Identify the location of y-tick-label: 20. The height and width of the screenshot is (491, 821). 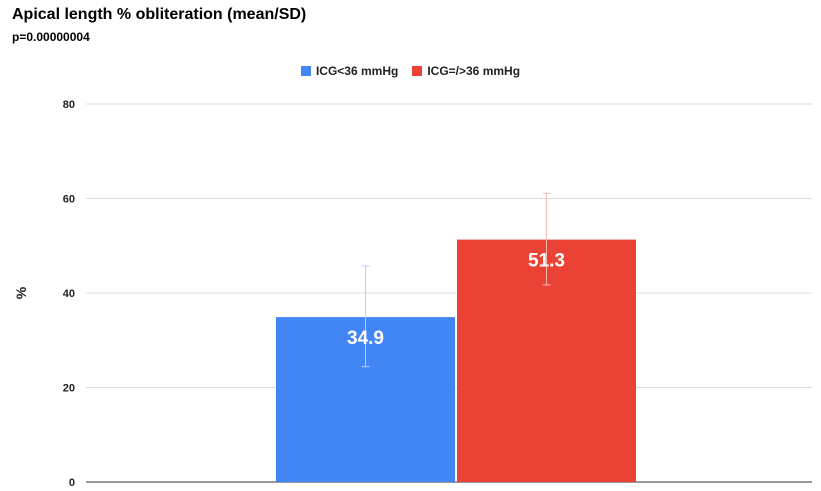
(69, 389).